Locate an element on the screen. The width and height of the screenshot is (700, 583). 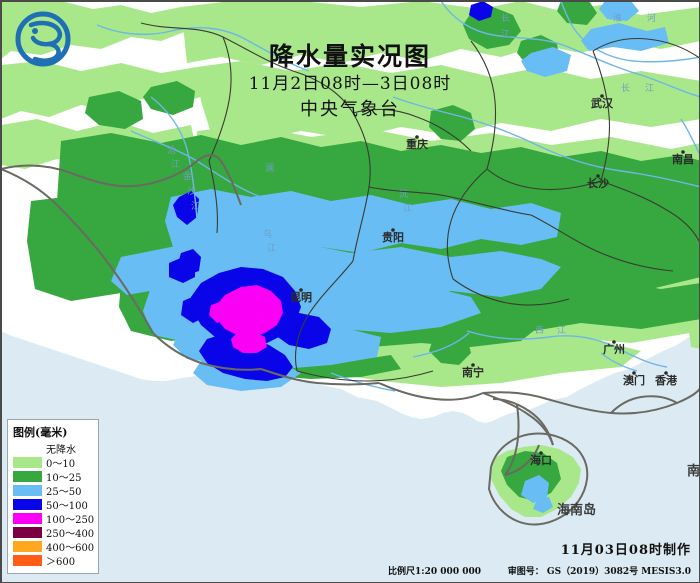
legend-label: 400～600 is located at coordinates (70, 548).